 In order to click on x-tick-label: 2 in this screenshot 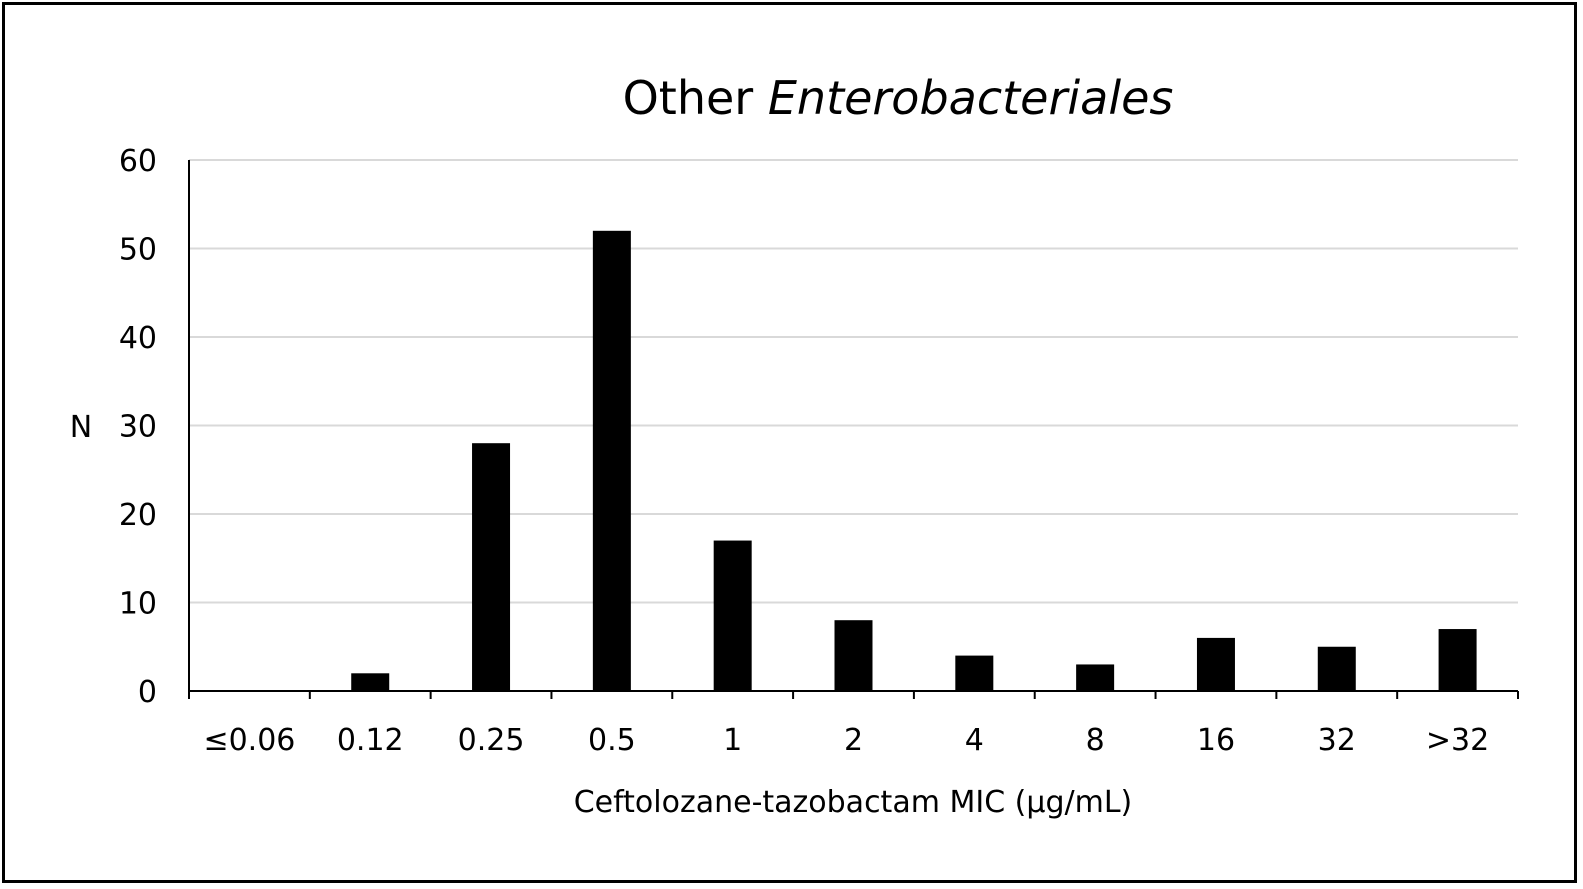, I will do `click(853, 740)`.